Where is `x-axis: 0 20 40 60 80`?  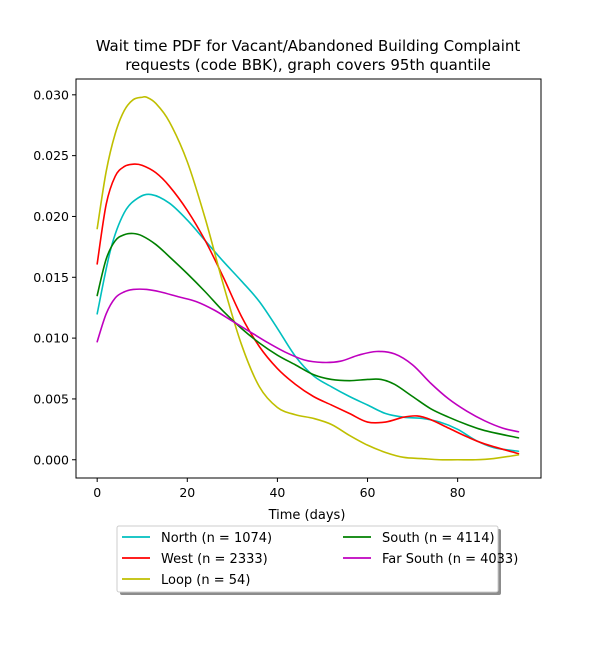
x-axis: 0 20 40 60 80 is located at coordinates (279, 489).